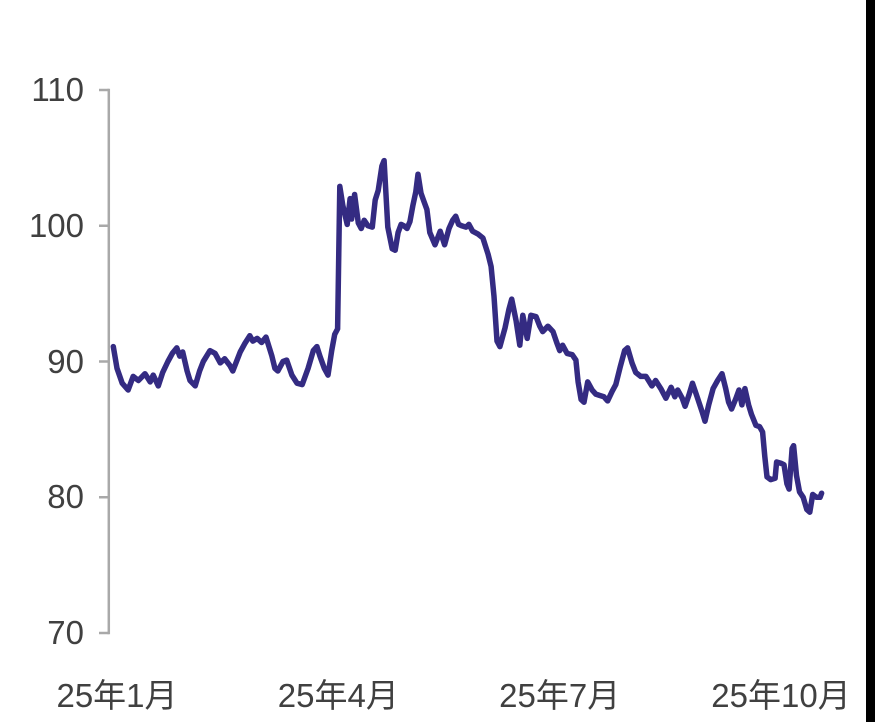 The image size is (875, 722). I want to click on y-axis-label: 90, so click(65, 361).